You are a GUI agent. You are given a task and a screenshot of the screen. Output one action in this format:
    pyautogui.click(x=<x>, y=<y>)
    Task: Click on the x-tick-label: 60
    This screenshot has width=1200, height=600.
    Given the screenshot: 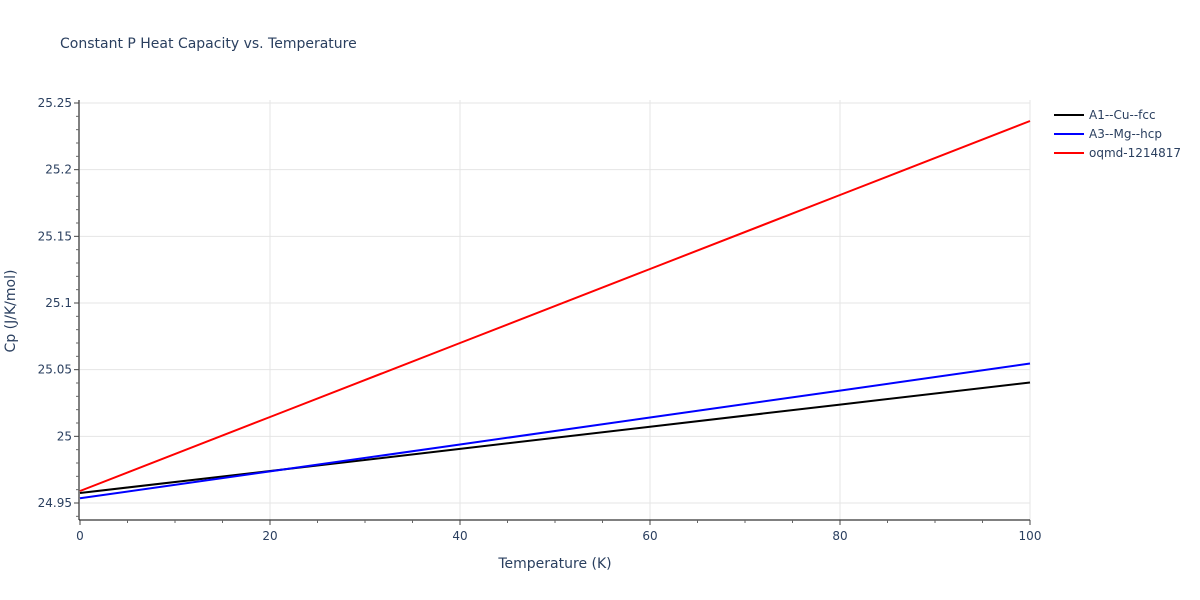 What is the action you would take?
    pyautogui.click(x=649, y=536)
    